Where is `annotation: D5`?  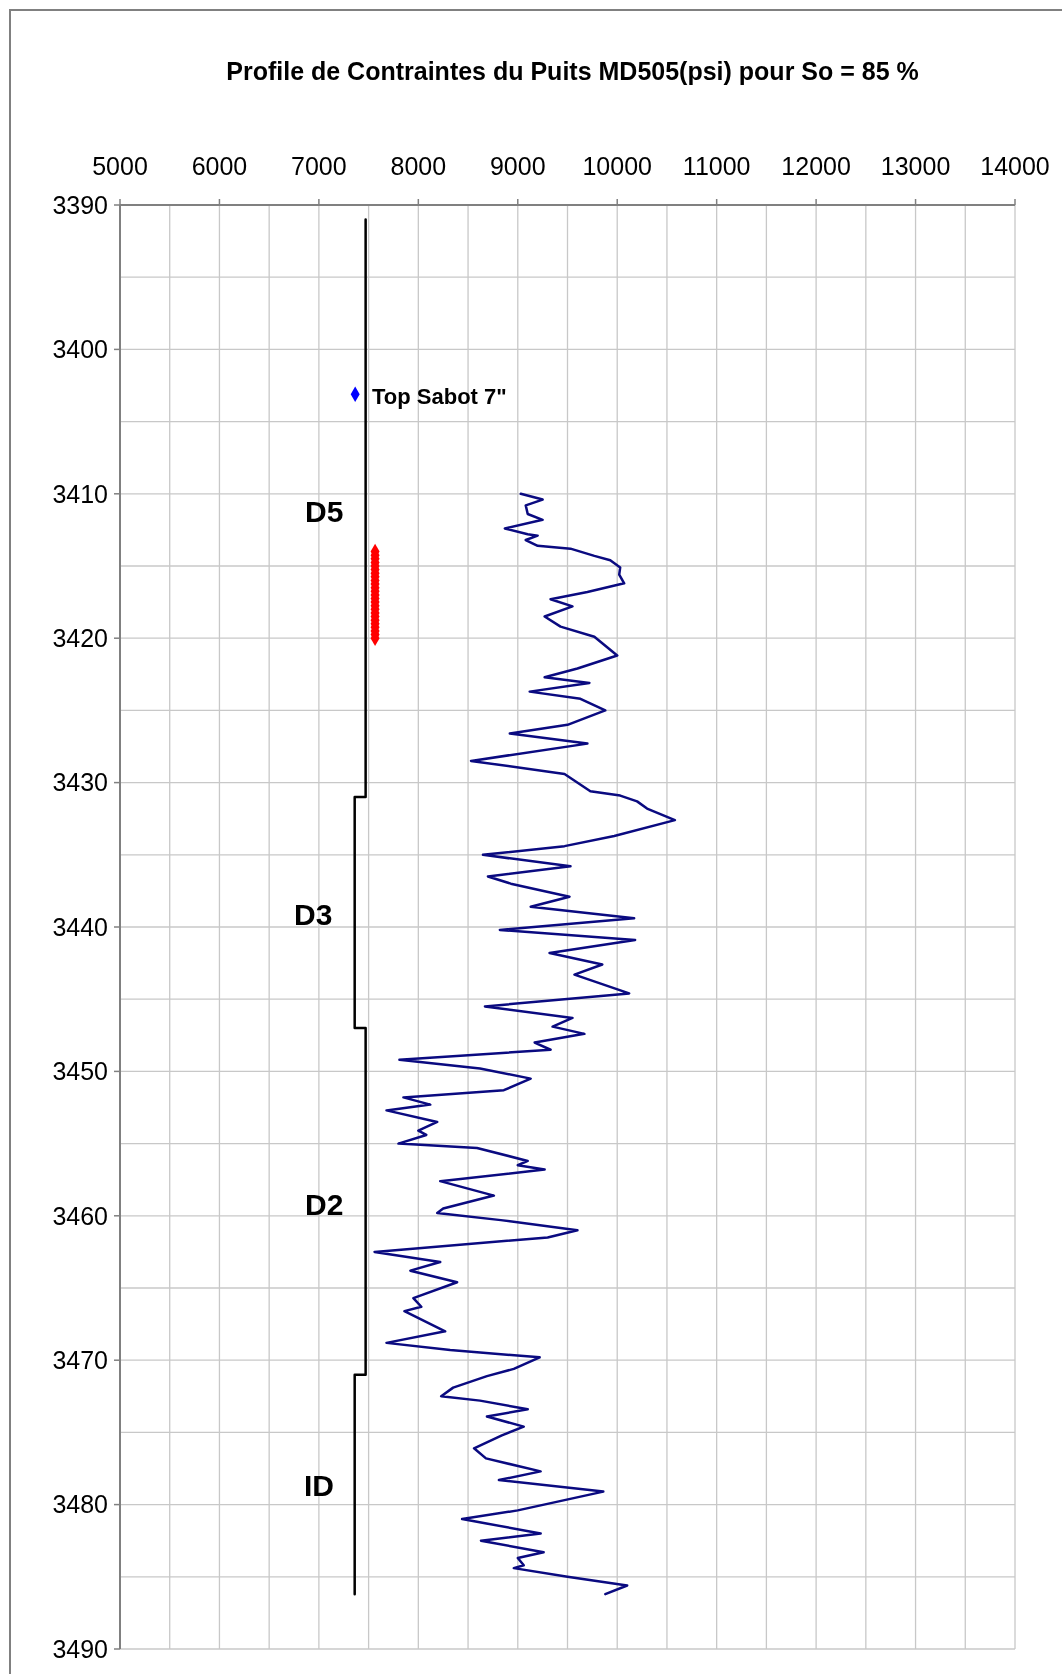
annotation: D5 is located at coordinates (324, 511).